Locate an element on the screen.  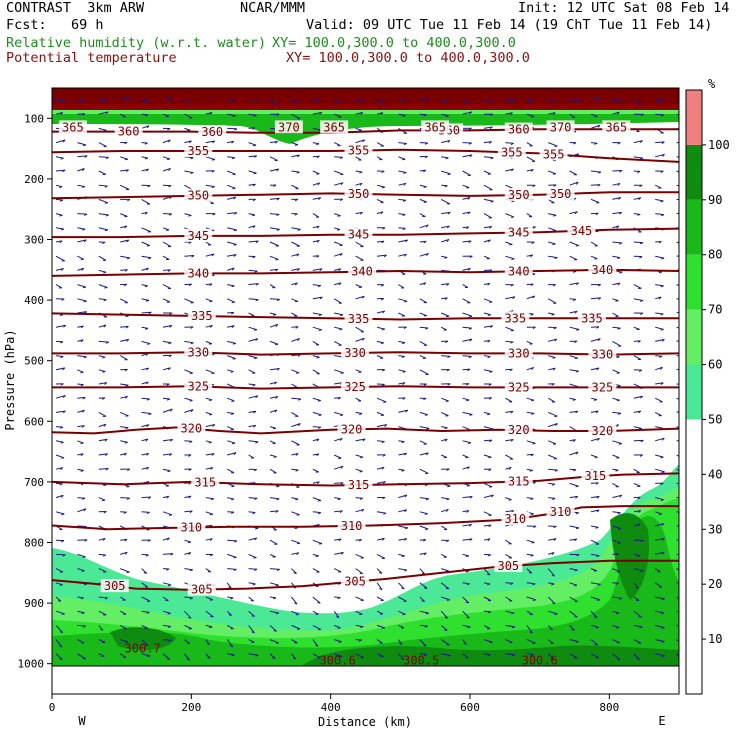
field1-name: Relative humidity (w.r.t. water) is located at coordinates (136, 43).